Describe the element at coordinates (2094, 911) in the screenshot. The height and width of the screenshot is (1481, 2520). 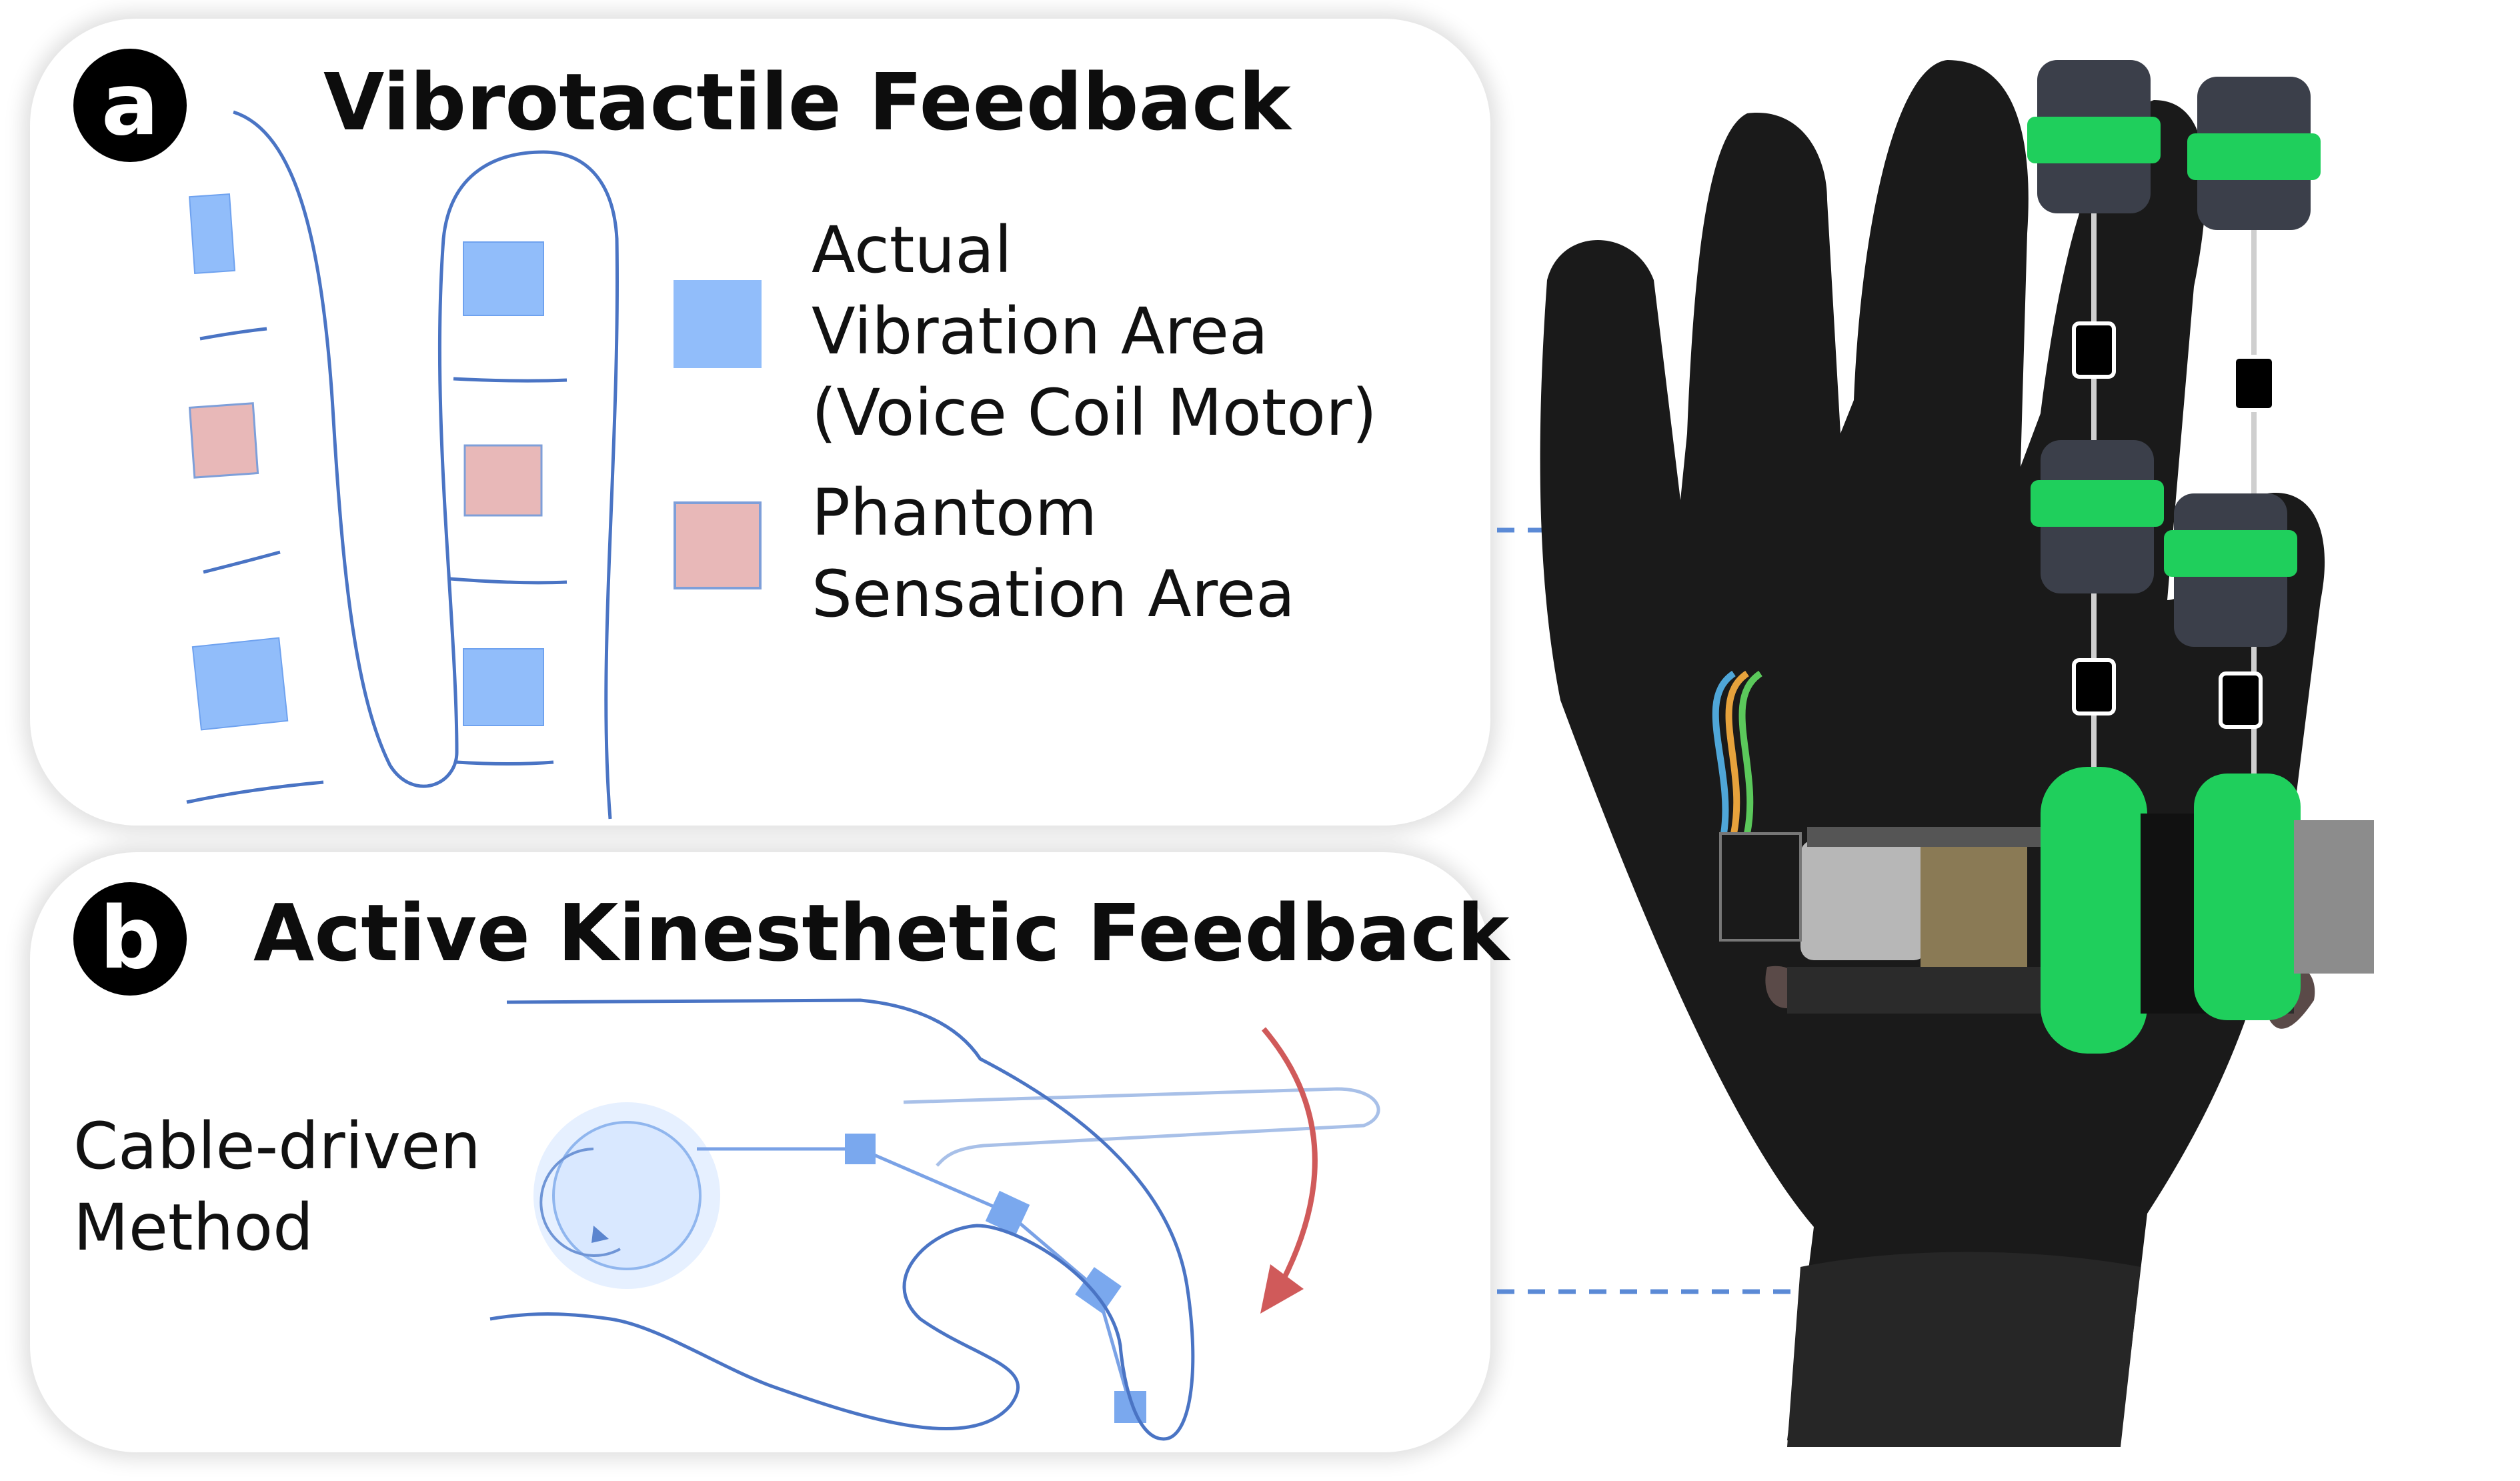
I see `cable-spool` at that location.